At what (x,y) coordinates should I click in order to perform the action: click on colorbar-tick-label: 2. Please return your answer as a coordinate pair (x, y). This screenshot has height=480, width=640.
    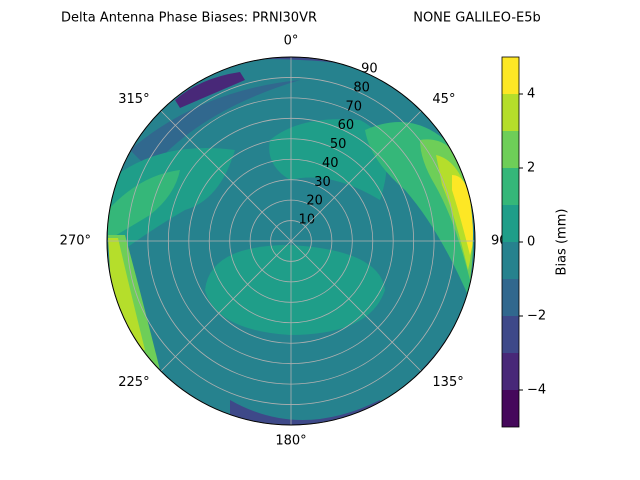
    Looking at the image, I should click on (531, 168).